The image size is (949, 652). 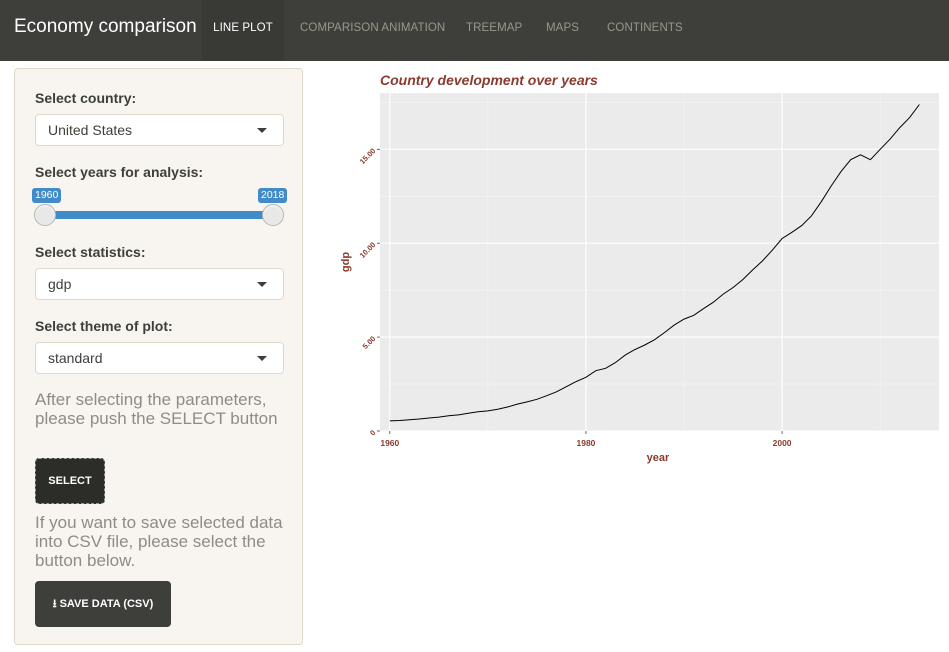 I want to click on tab-line-plot: LINE PLOT, so click(x=243, y=30).